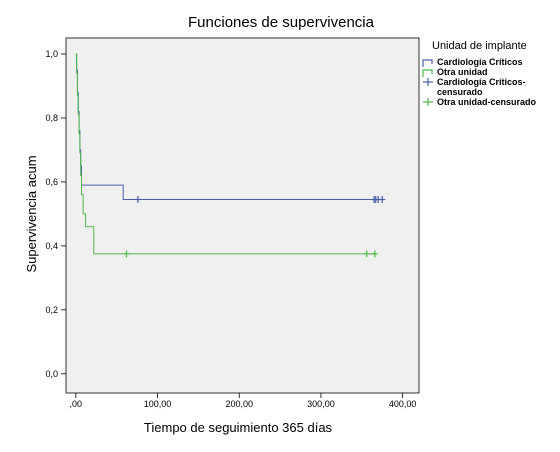  Describe the element at coordinates (321, 404) in the screenshot. I see `x-tick-label: 300,00` at that location.